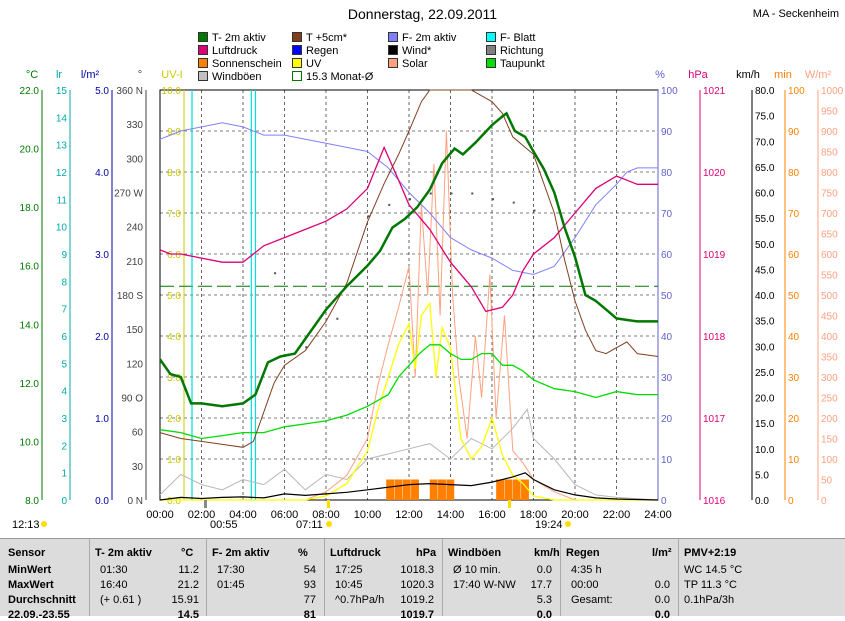 The width and height of the screenshot is (845, 621). What do you see at coordinates (484, 585) in the screenshot?
I see `table-cell: 17:40 W-NW` at bounding box center [484, 585].